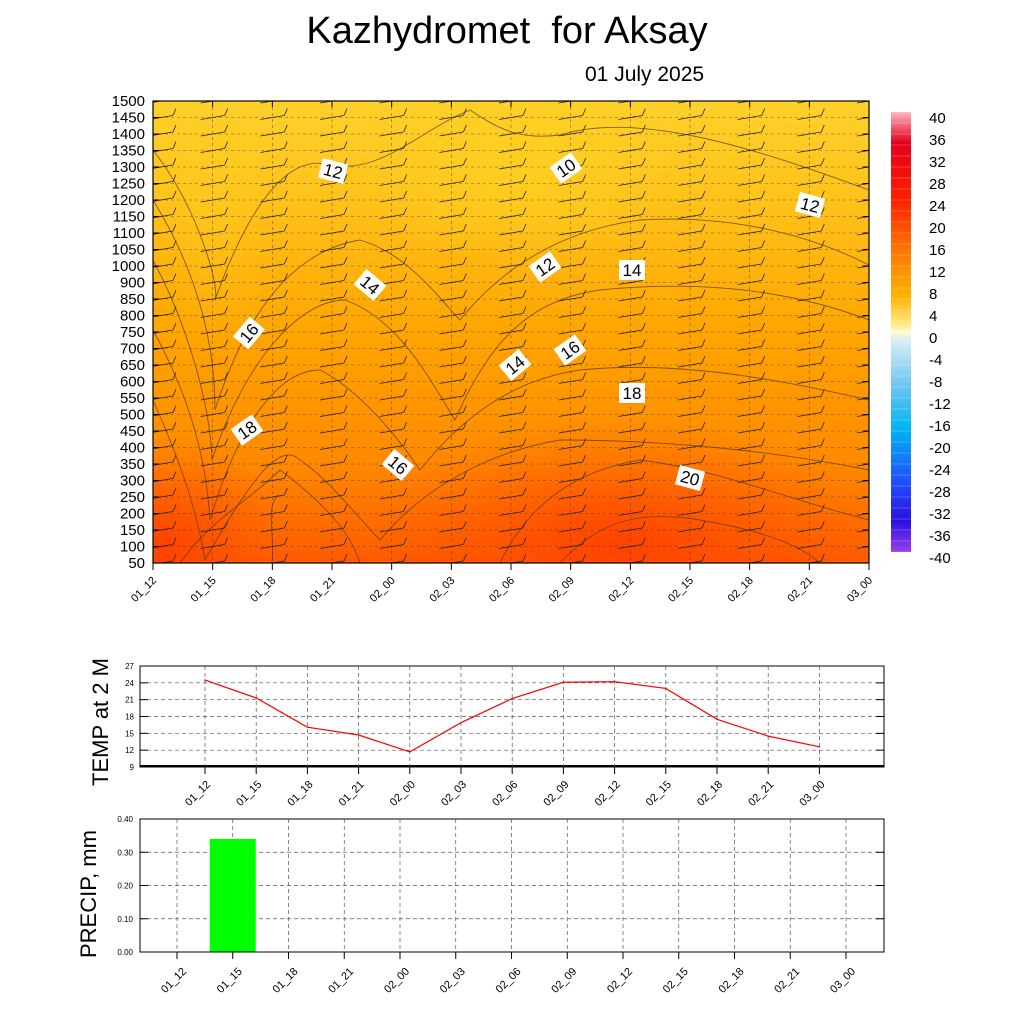  Describe the element at coordinates (403, 794) in the screenshot. I see `temp-xtick-label: 02_00` at that location.